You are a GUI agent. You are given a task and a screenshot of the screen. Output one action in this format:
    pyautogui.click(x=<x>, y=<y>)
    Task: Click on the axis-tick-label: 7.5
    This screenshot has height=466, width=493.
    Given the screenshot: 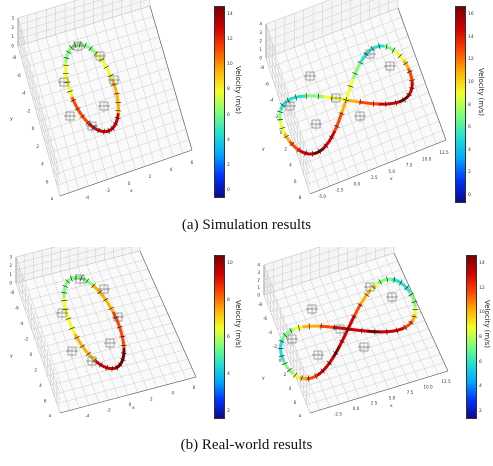 What is the action you would take?
    pyautogui.click(x=410, y=392)
    